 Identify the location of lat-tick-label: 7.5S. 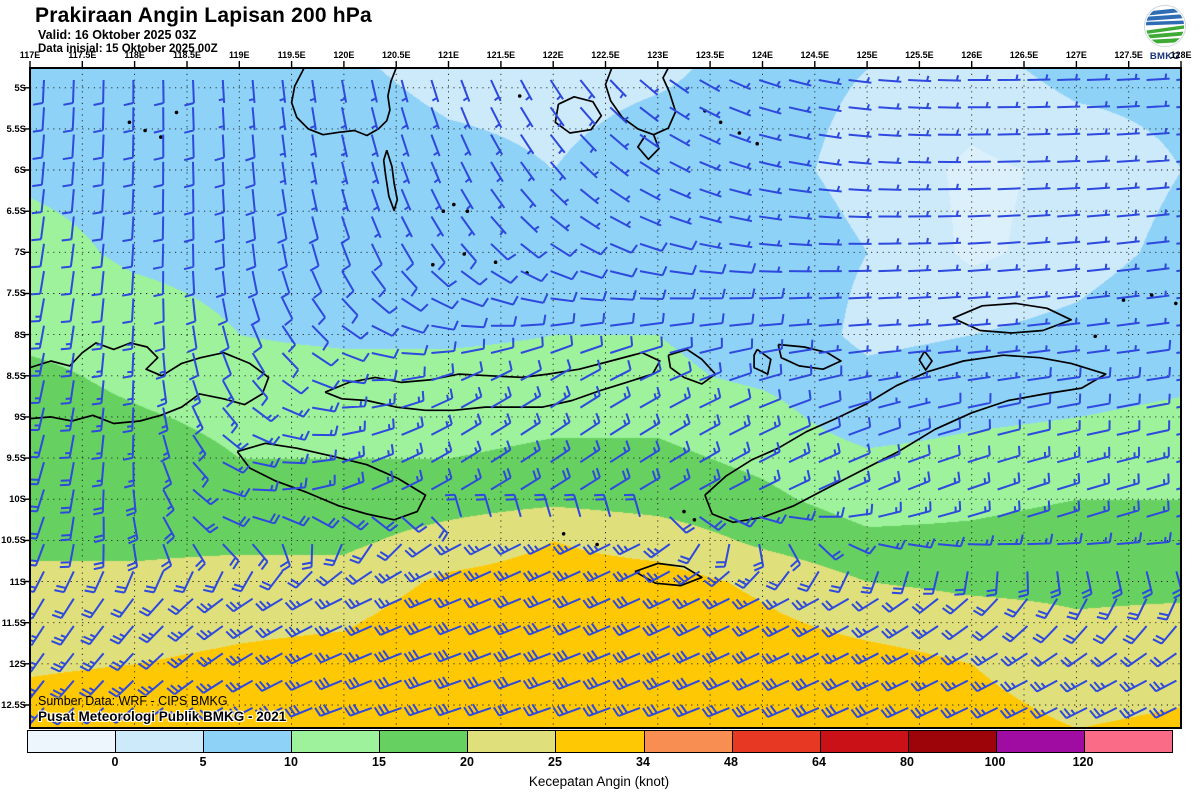
(16, 294).